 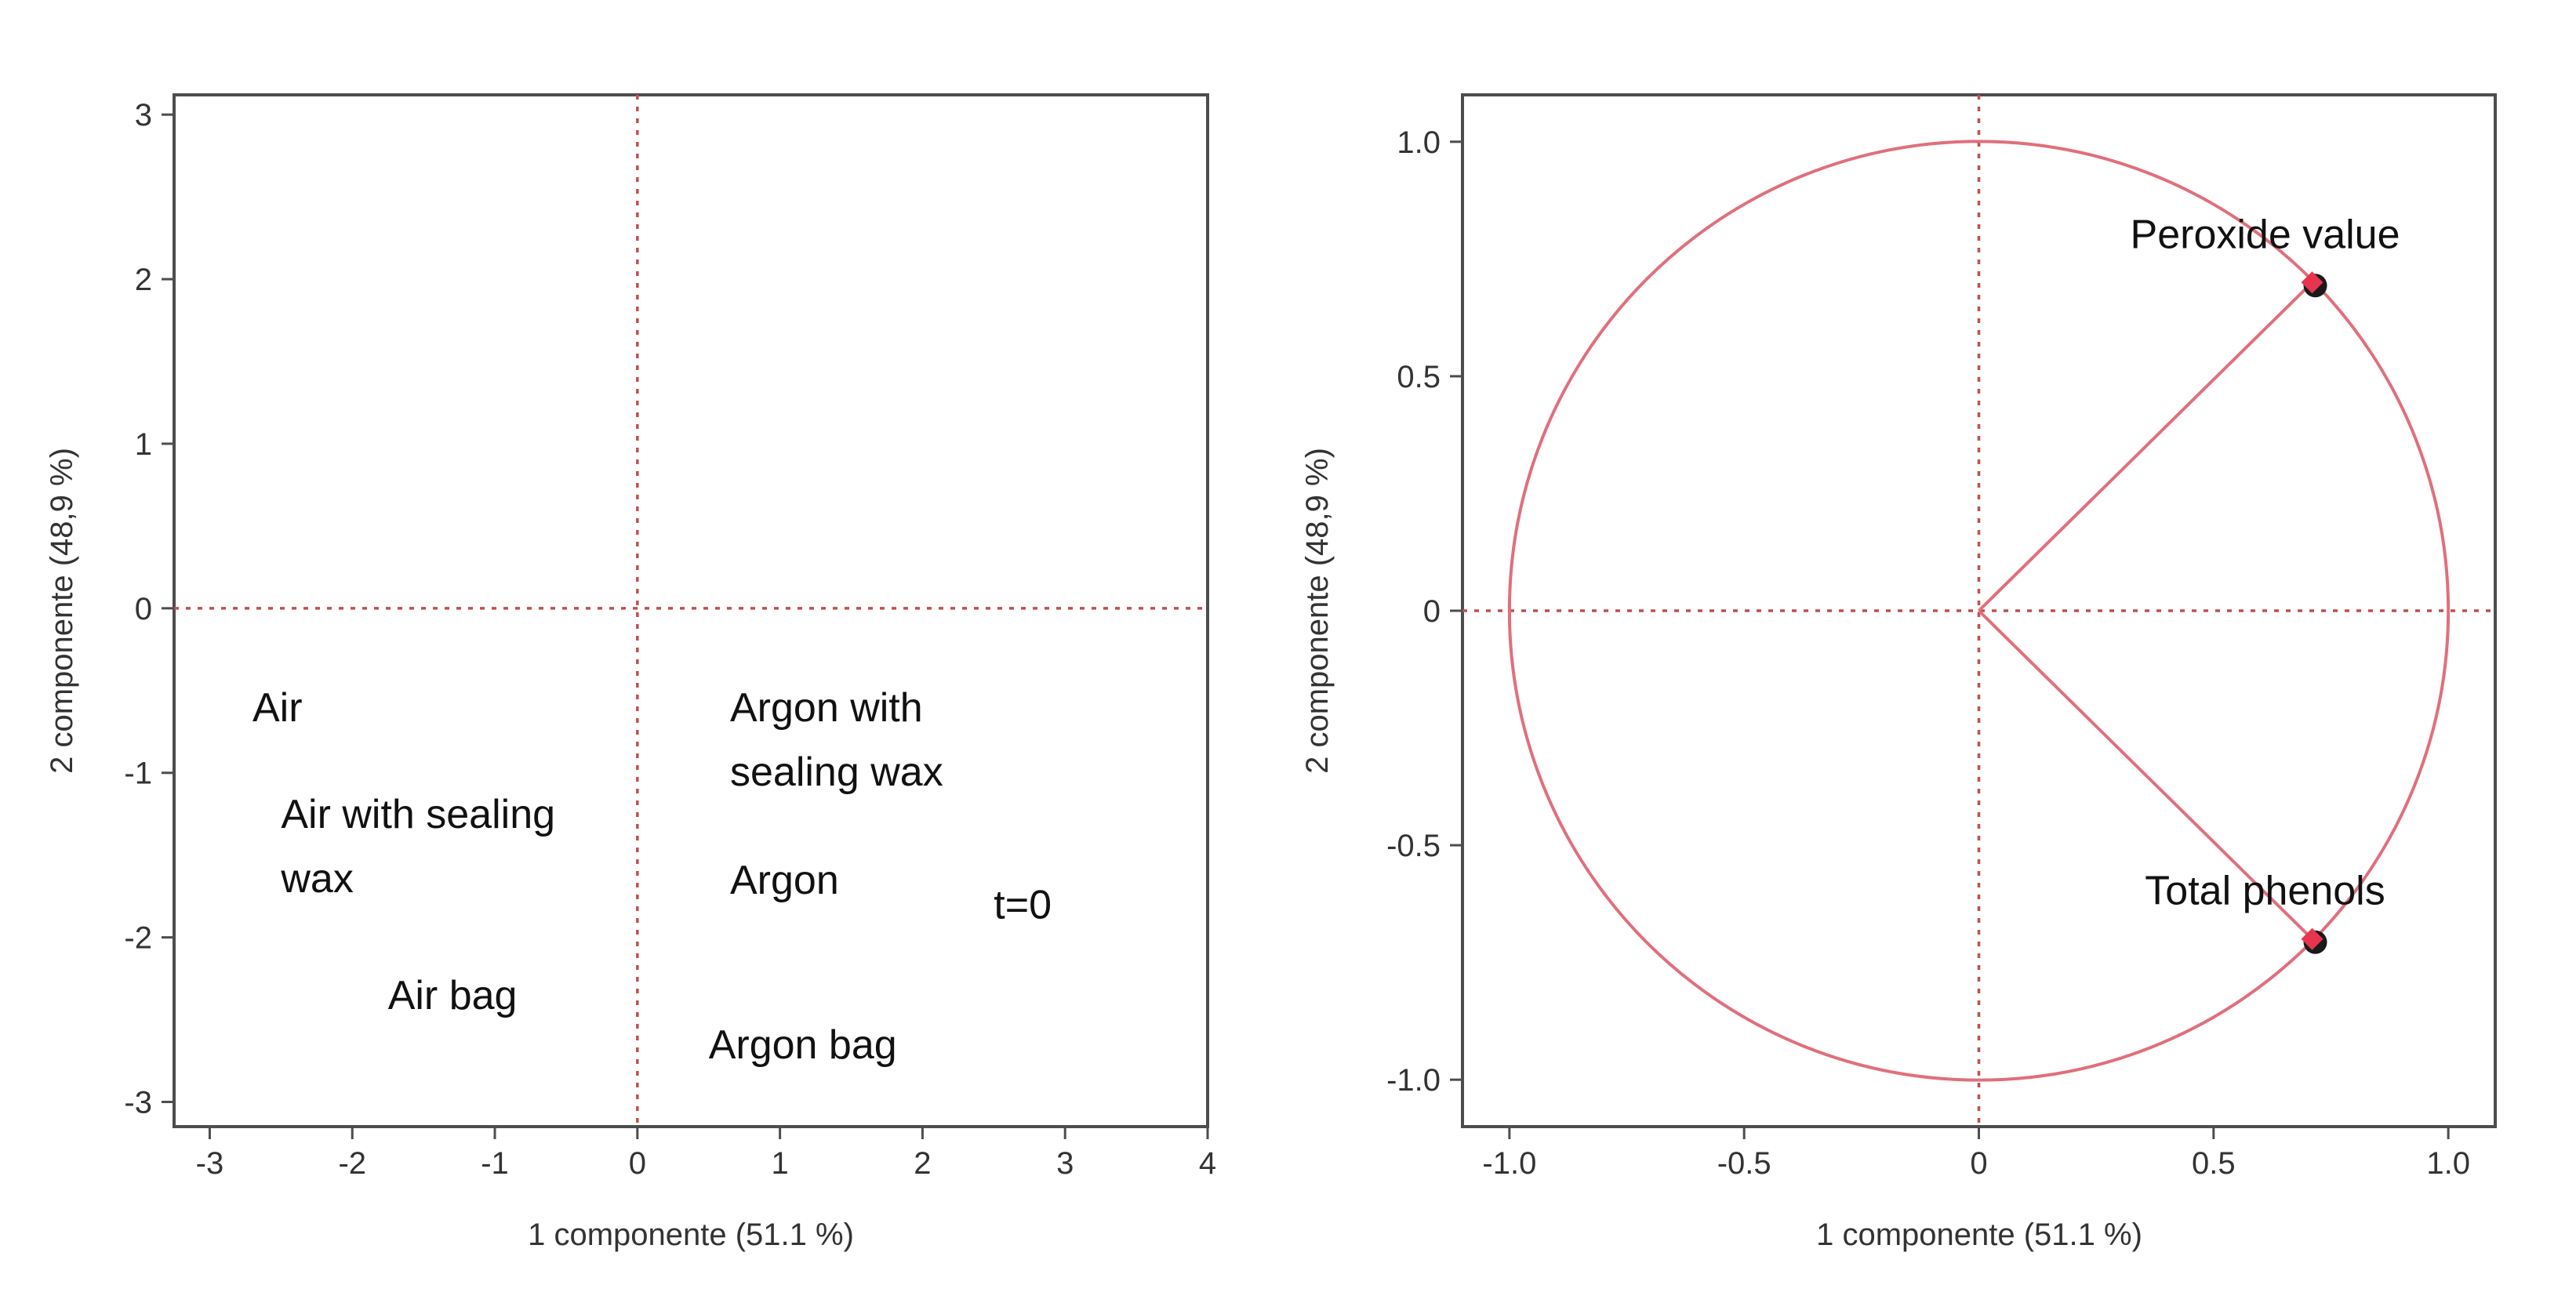 I want to click on point-label: Air, so click(x=278, y=708).